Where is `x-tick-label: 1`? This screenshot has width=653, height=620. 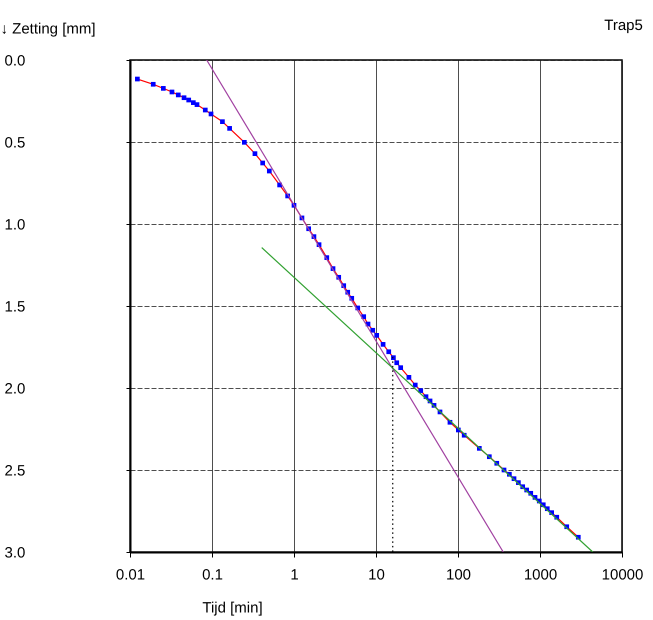
x-tick-label: 1 is located at coordinates (294, 575).